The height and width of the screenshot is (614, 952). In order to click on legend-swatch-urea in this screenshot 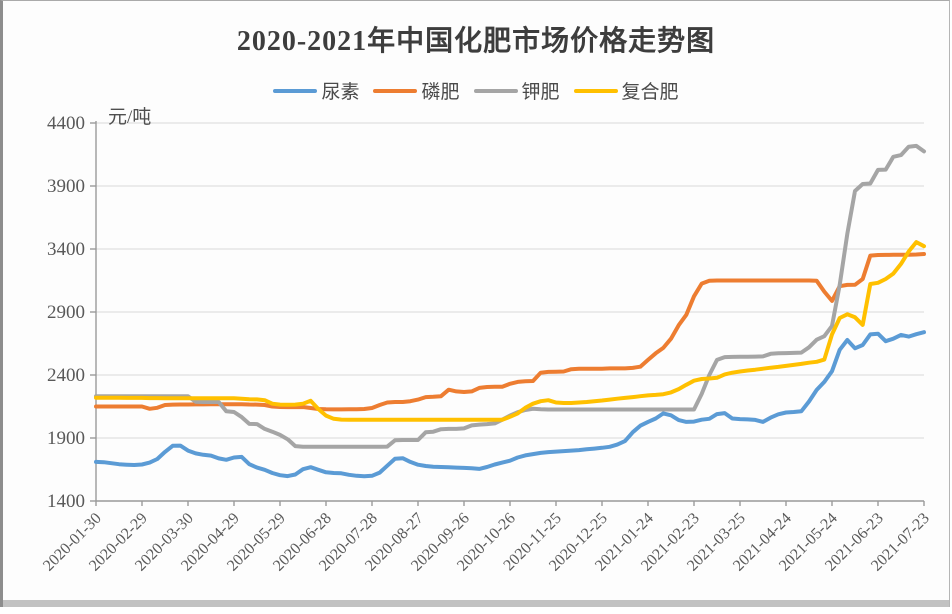, I will do `click(295, 90)`.